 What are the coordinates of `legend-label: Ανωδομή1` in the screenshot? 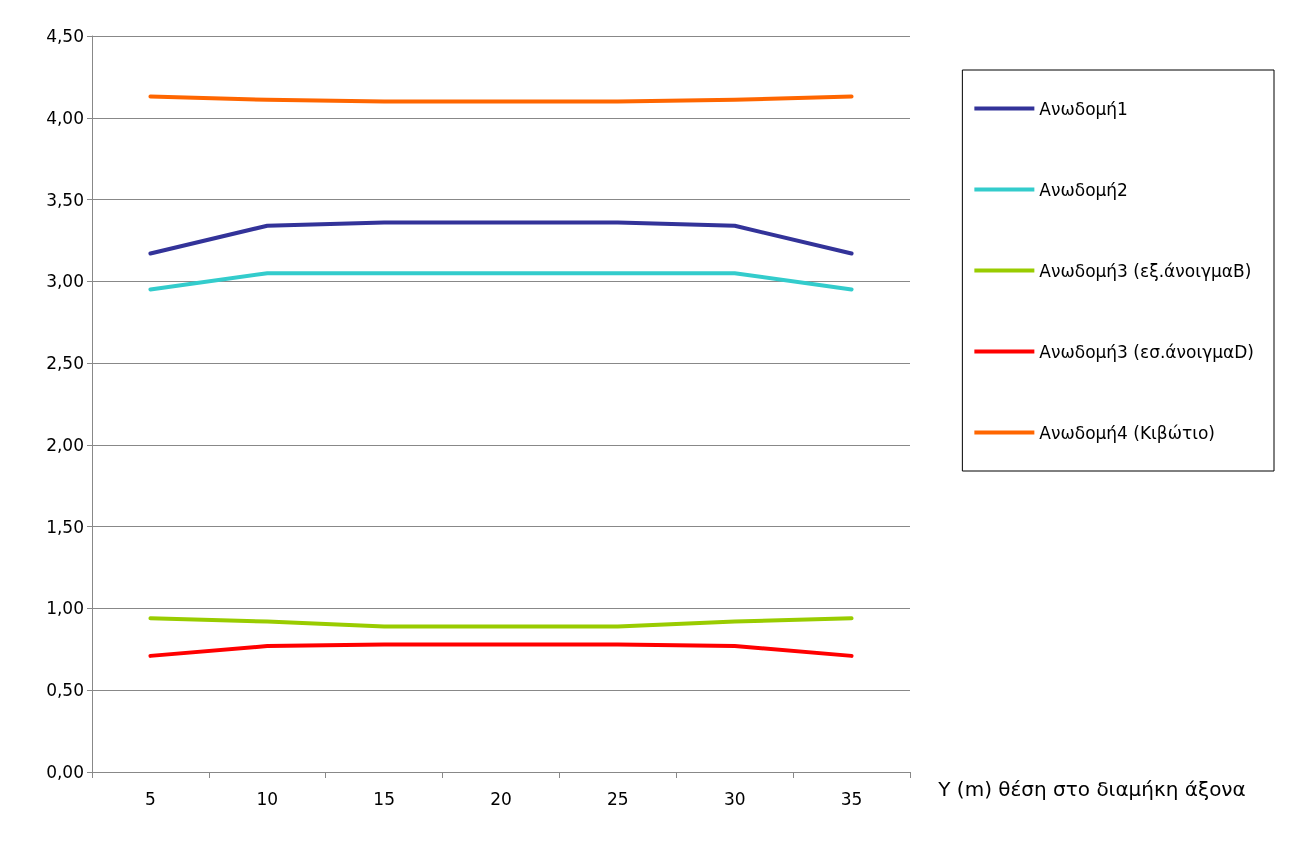 It's located at (1083, 108).